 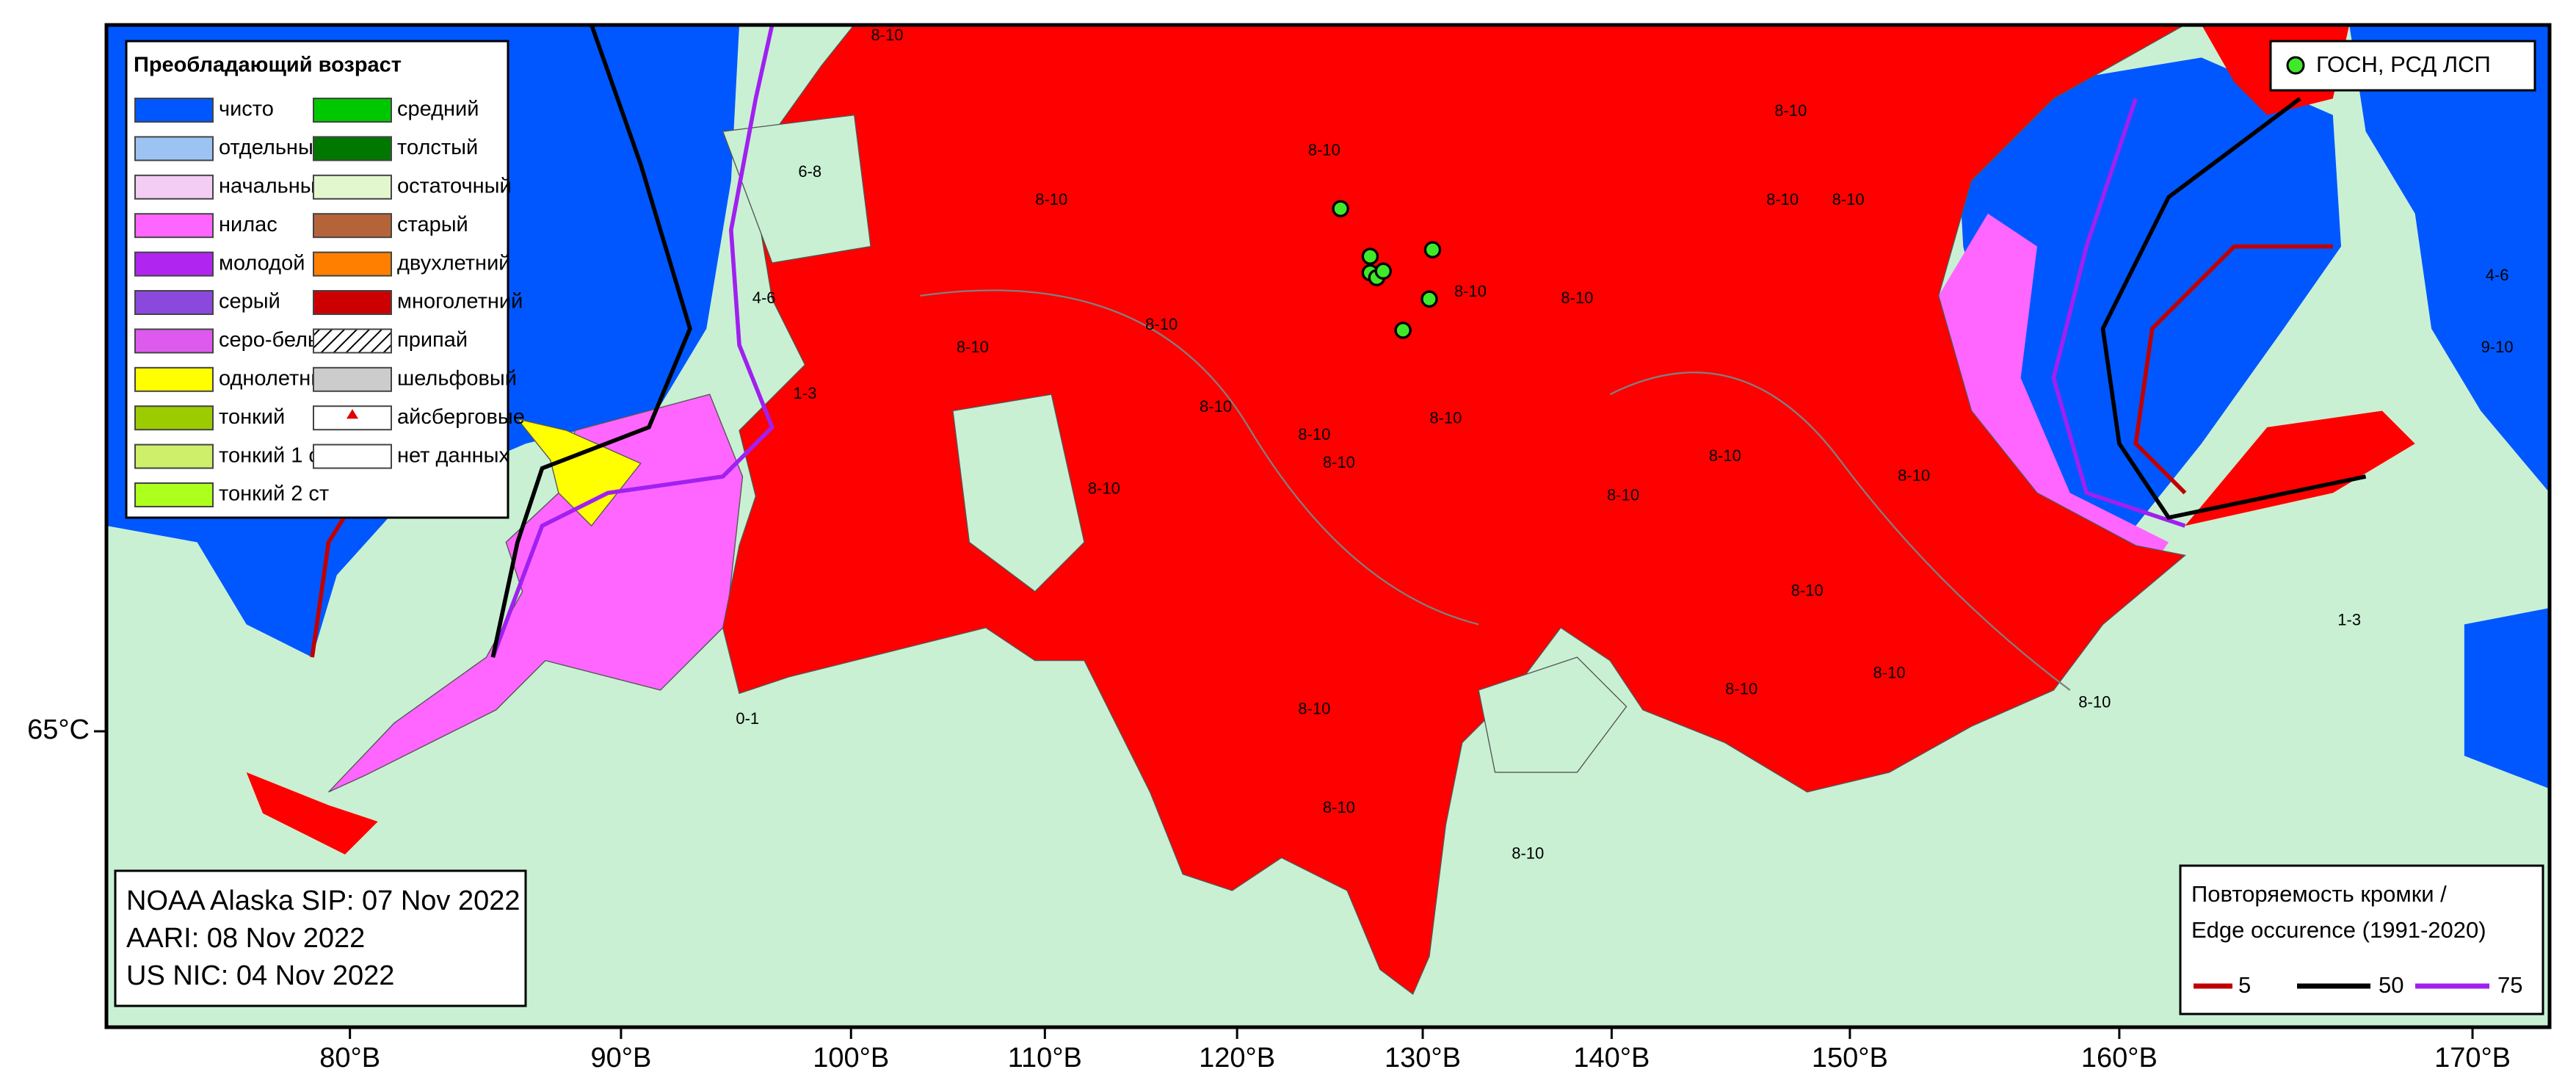 What do you see at coordinates (622, 1058) in the screenshot?
I see `lon-label: 90°В` at bounding box center [622, 1058].